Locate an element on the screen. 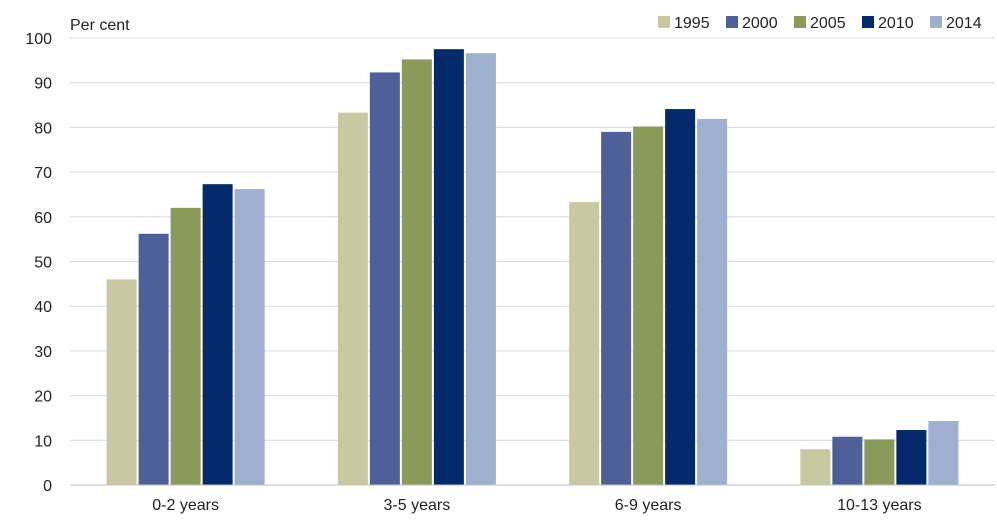 Image resolution: width=997 pixels, height=520 pixels. y-tick-label: 80 is located at coordinates (43, 128).